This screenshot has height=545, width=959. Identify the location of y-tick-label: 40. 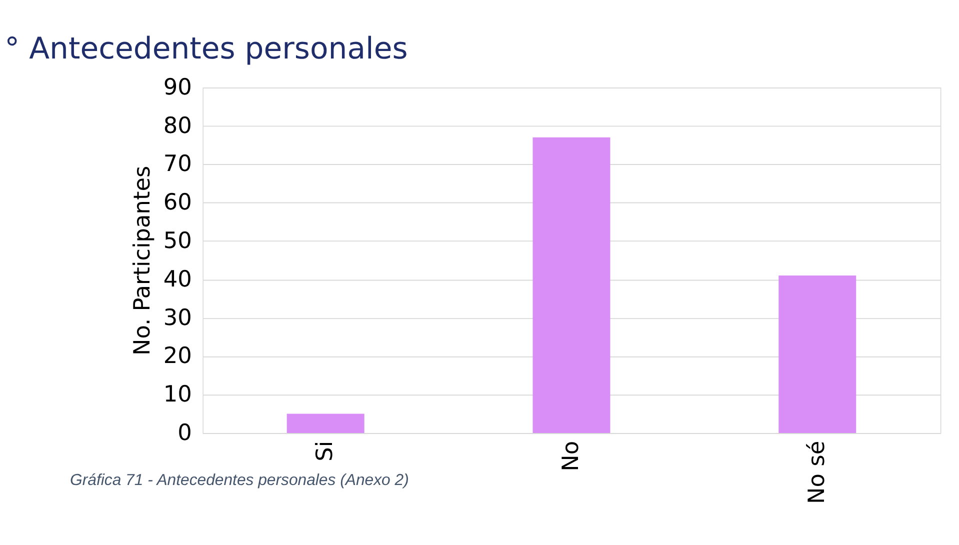
(177, 279).